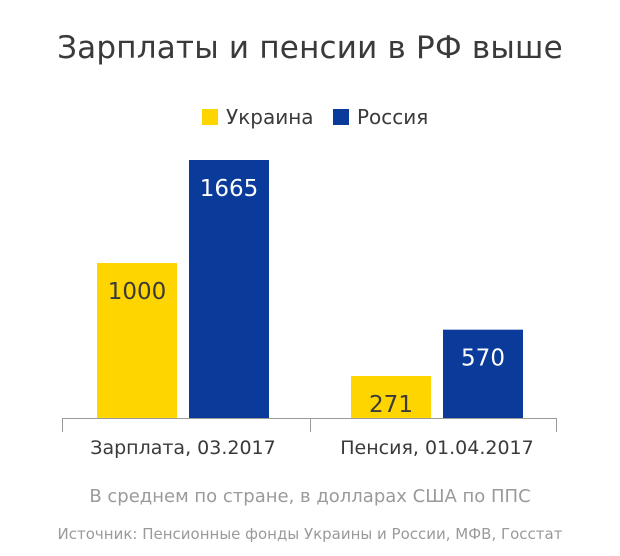  What do you see at coordinates (483, 359) in the screenshot?
I see `data-label-russia-pension: 570` at bounding box center [483, 359].